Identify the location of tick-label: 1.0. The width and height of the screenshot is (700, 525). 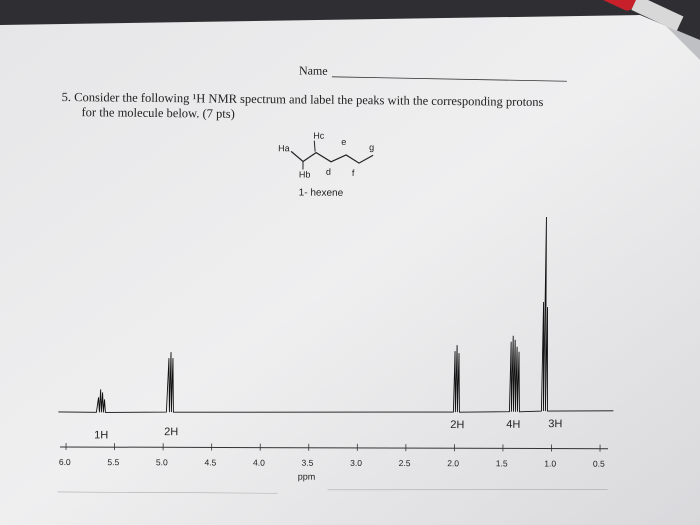
(550, 463).